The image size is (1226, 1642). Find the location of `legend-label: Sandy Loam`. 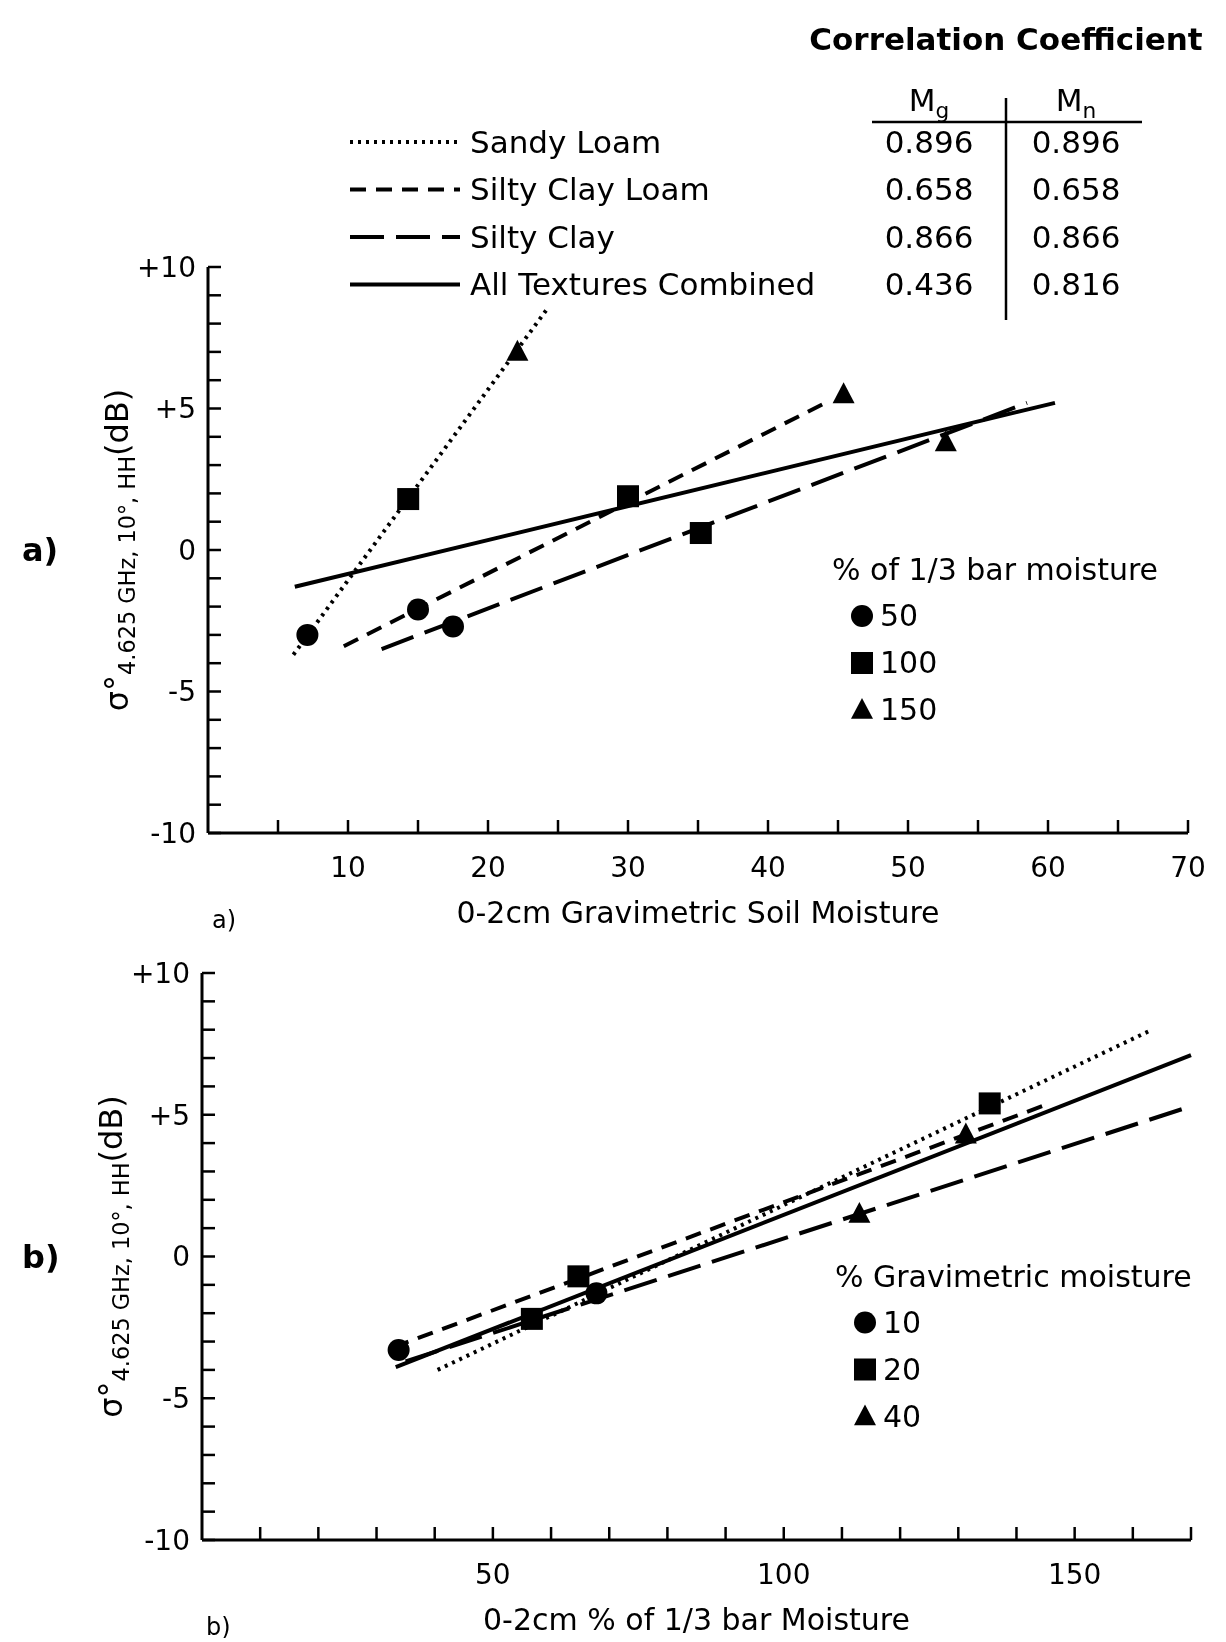

legend-label: Sandy Loam is located at coordinates (566, 141).